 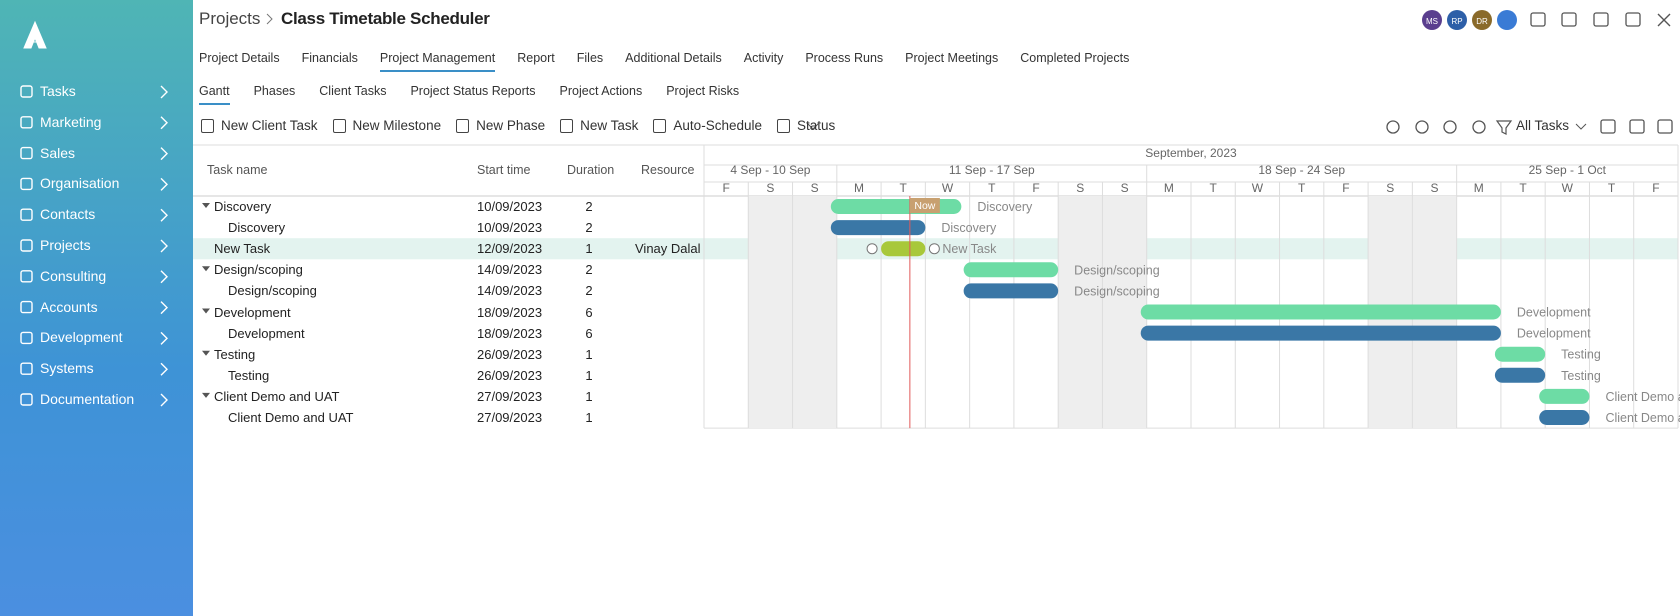 What do you see at coordinates (473, 91) in the screenshot?
I see `tab: Project Status Reports` at bounding box center [473, 91].